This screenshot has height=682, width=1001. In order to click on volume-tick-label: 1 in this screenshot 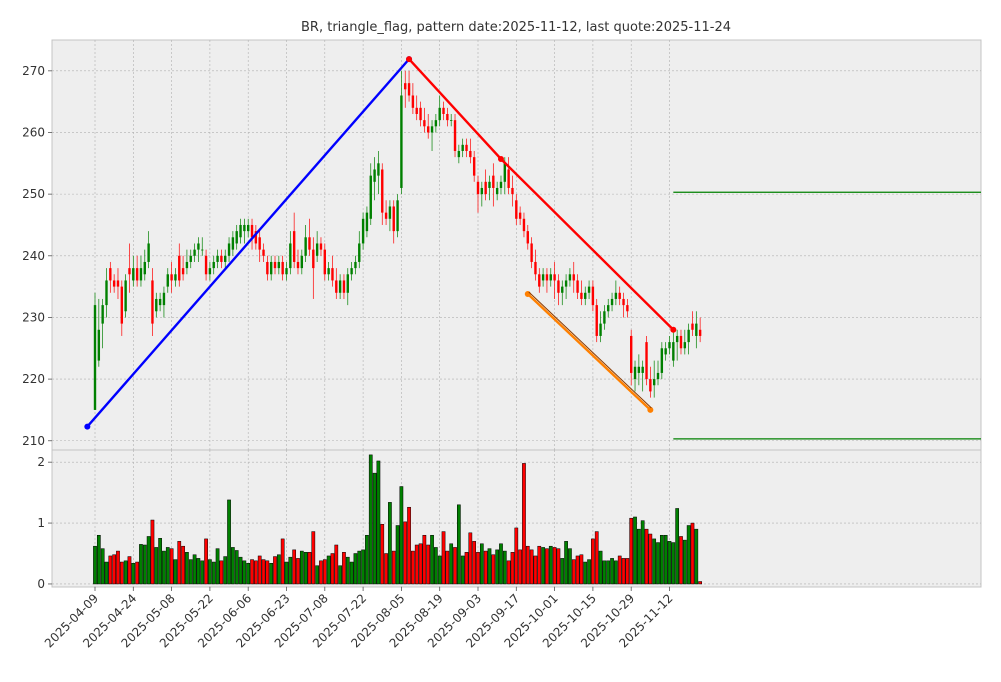, I will do `click(41, 523)`.